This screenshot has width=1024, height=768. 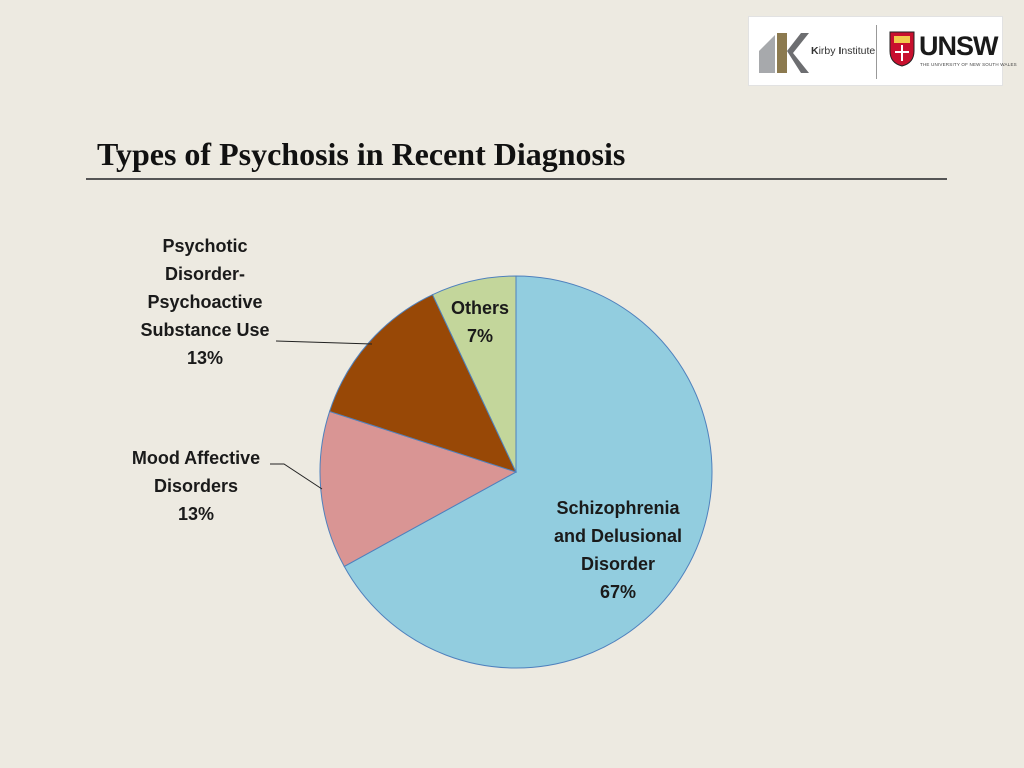 What do you see at coordinates (618, 564) in the screenshot?
I see `pie-label-line: Disorder` at bounding box center [618, 564].